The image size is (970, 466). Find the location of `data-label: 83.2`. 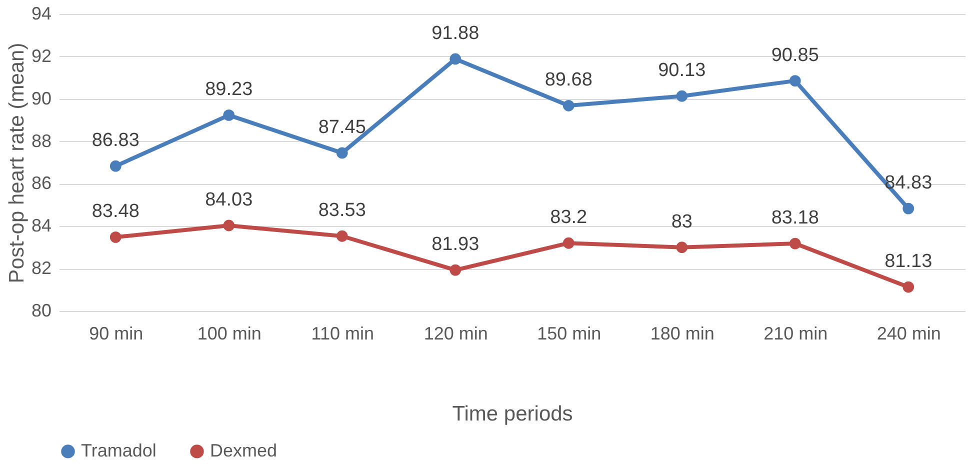

data-label: 83.2 is located at coordinates (569, 217).